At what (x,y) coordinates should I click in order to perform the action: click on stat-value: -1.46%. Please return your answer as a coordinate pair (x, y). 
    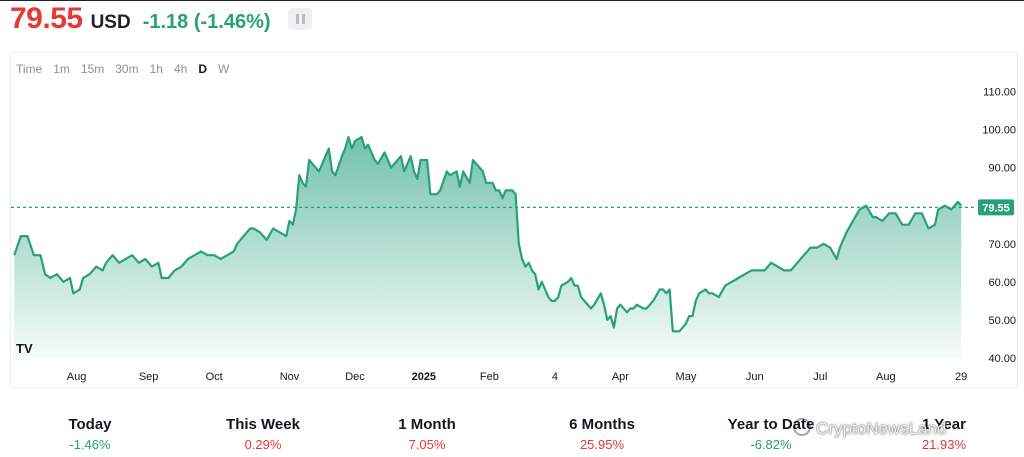
    Looking at the image, I should click on (90, 444).